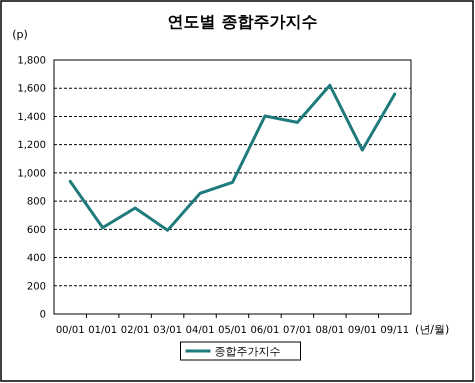  I want to click on y-tick-label: 1,600, so click(31, 89).